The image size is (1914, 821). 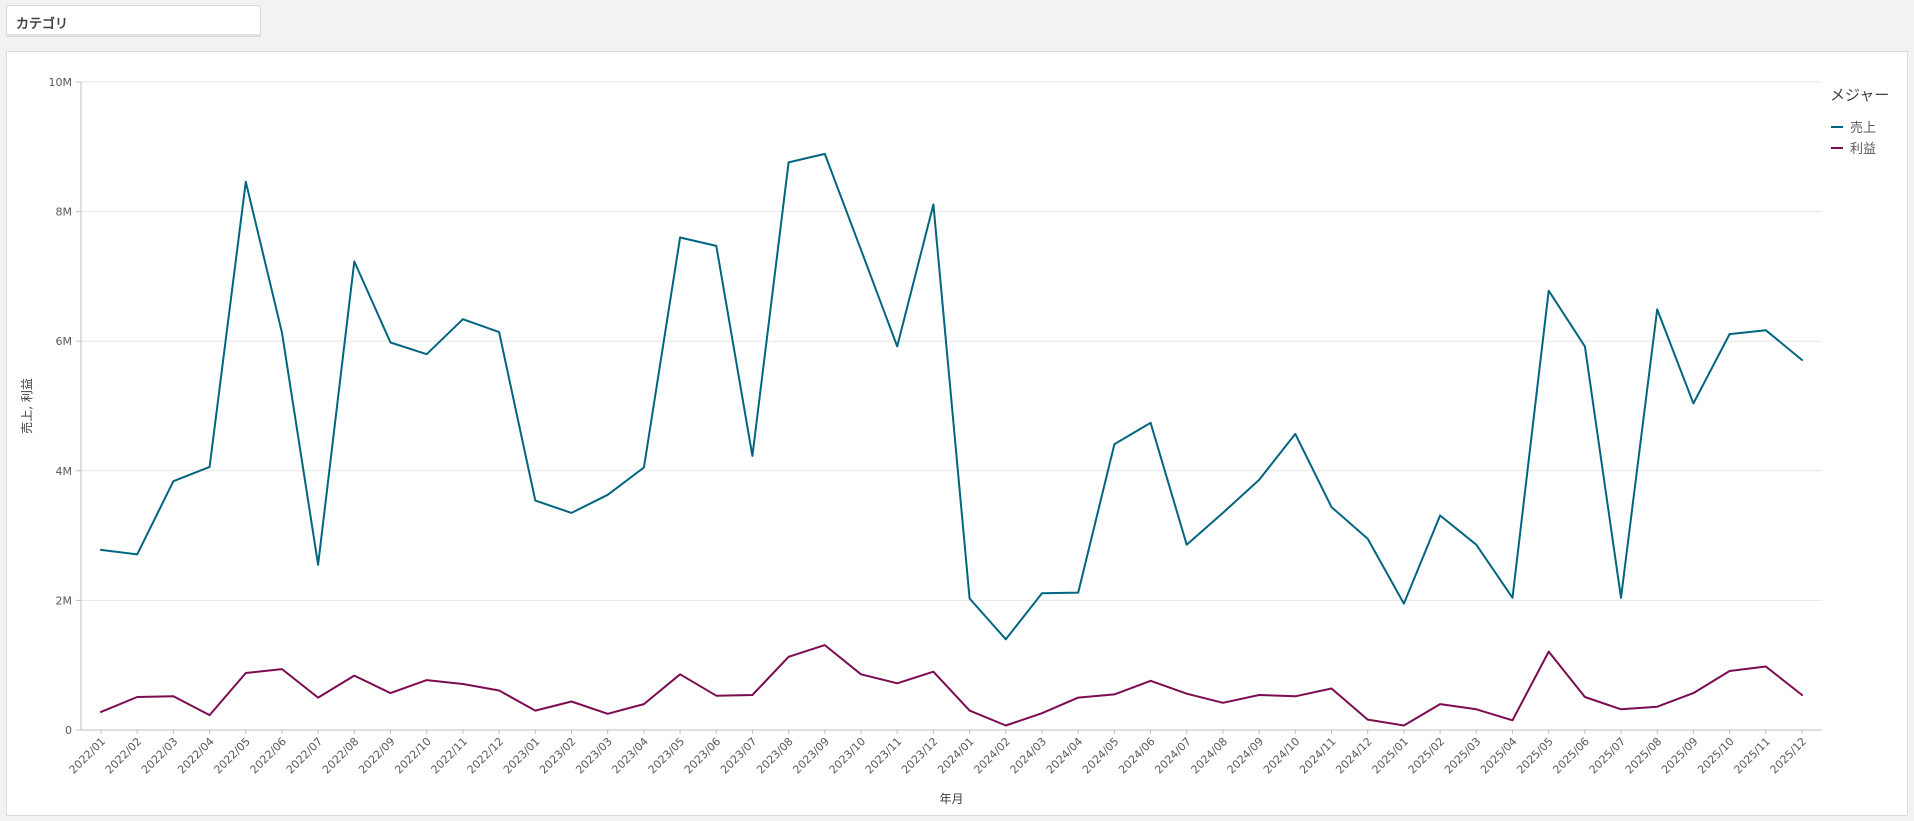 I want to click on x-tick-label: 2023/09, so click(x=811, y=756).